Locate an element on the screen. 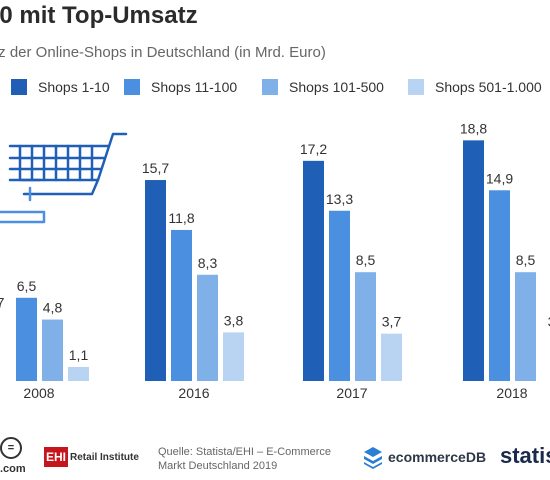 This screenshot has height=480, width=550. legend-label: Shops 11-100 is located at coordinates (194, 87).